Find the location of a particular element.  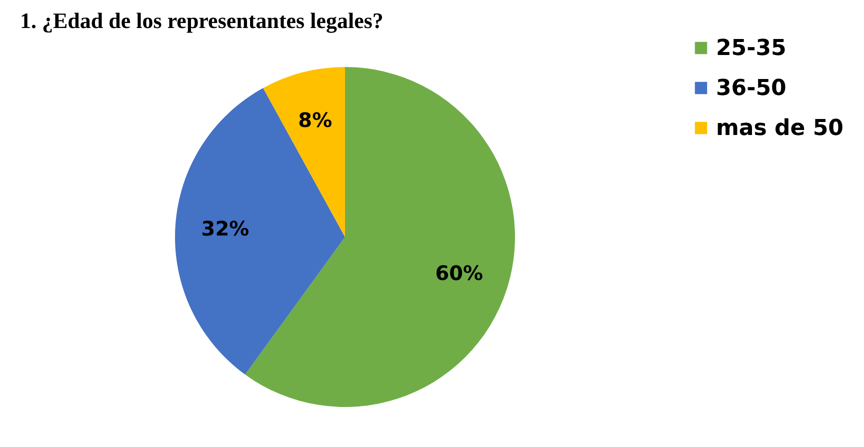

legend-label: mas de 50 is located at coordinates (780, 128).